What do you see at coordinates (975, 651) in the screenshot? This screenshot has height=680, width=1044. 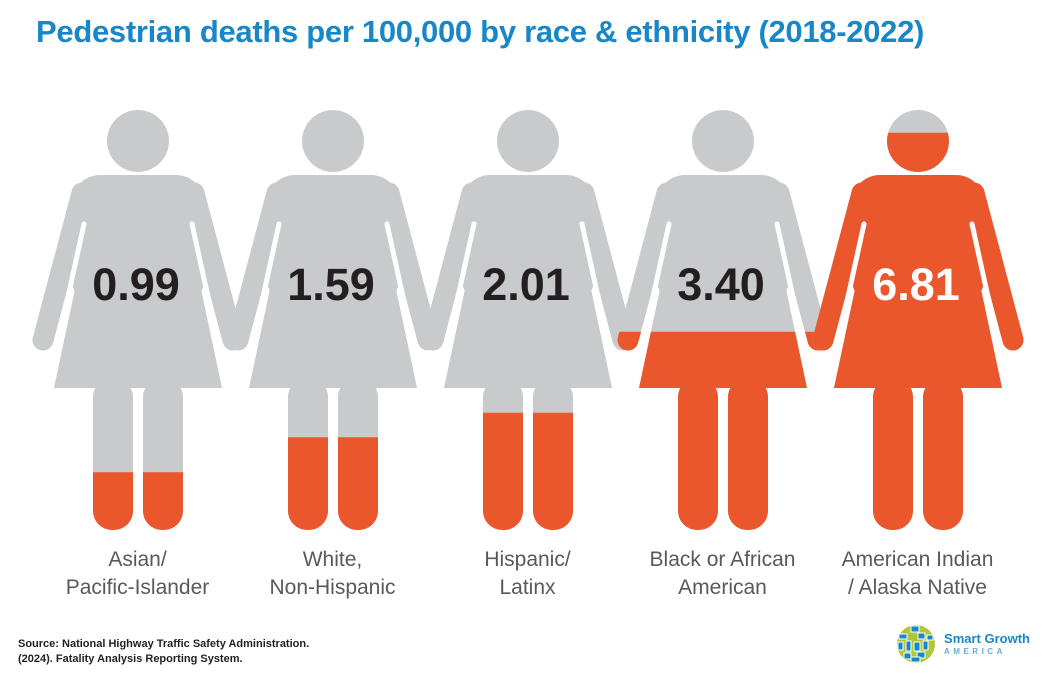 I see `logo-wordmark-america: AMERICA` at bounding box center [975, 651].